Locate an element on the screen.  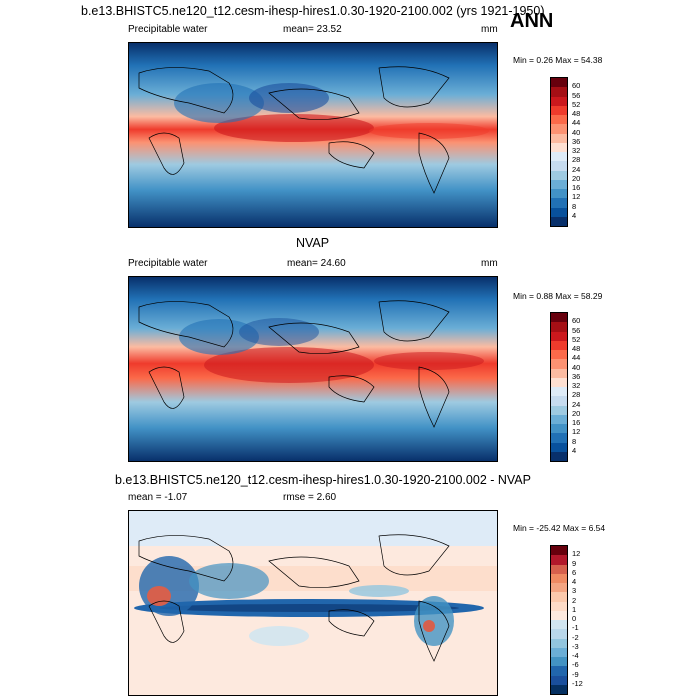
colorbar-tick-label: 3 is located at coordinates (574, 591).